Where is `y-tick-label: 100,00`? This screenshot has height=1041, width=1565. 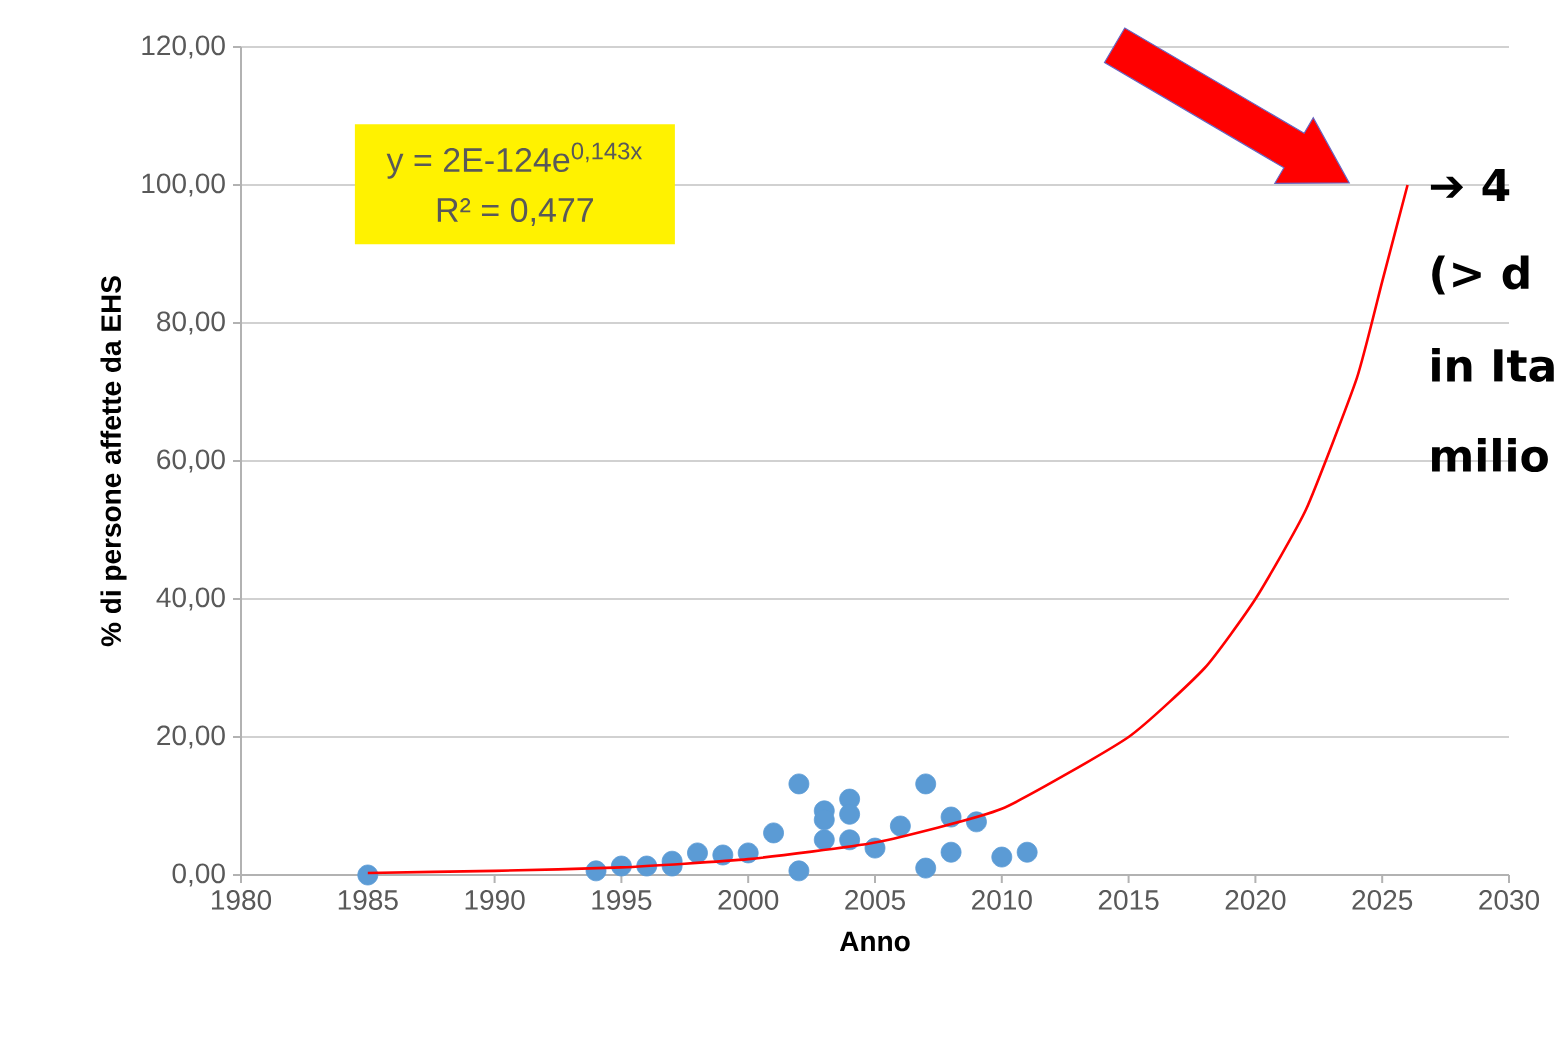 y-tick-label: 100,00 is located at coordinates (183, 185).